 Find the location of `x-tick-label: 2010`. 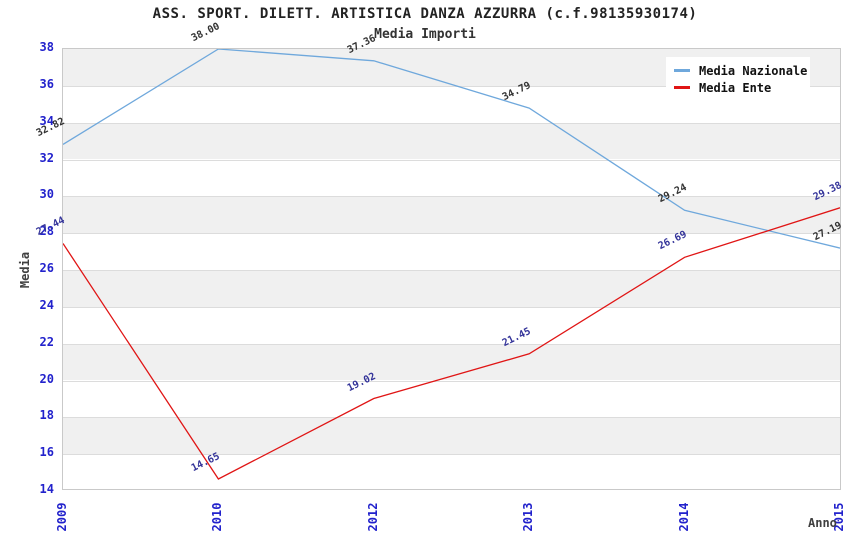

x-tick-label: 2010 is located at coordinates (217, 517).